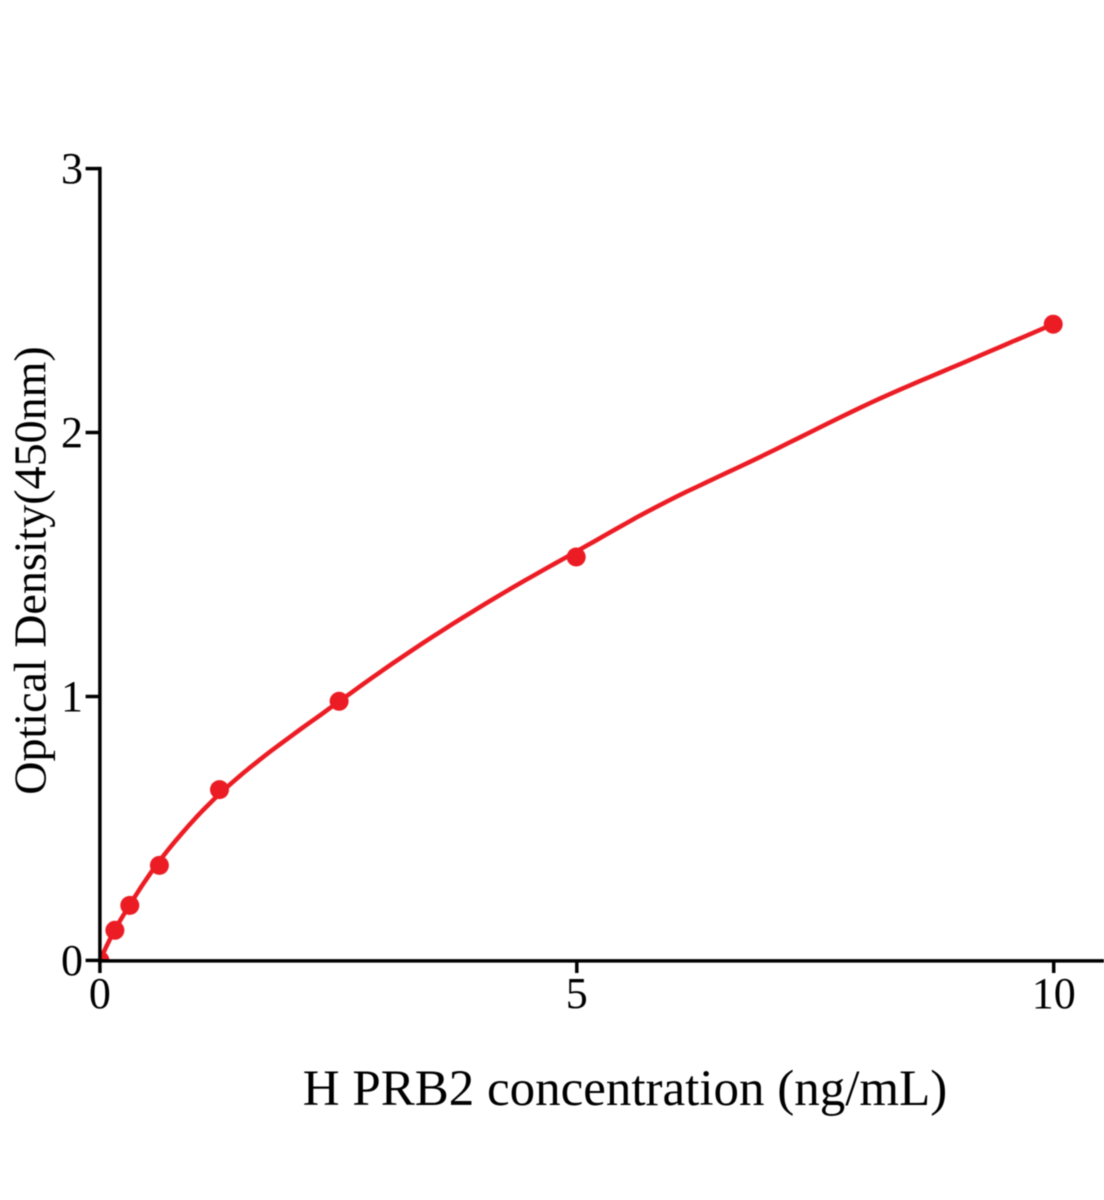  Describe the element at coordinates (72, 432) in the screenshot. I see `svg-text: 2` at that location.